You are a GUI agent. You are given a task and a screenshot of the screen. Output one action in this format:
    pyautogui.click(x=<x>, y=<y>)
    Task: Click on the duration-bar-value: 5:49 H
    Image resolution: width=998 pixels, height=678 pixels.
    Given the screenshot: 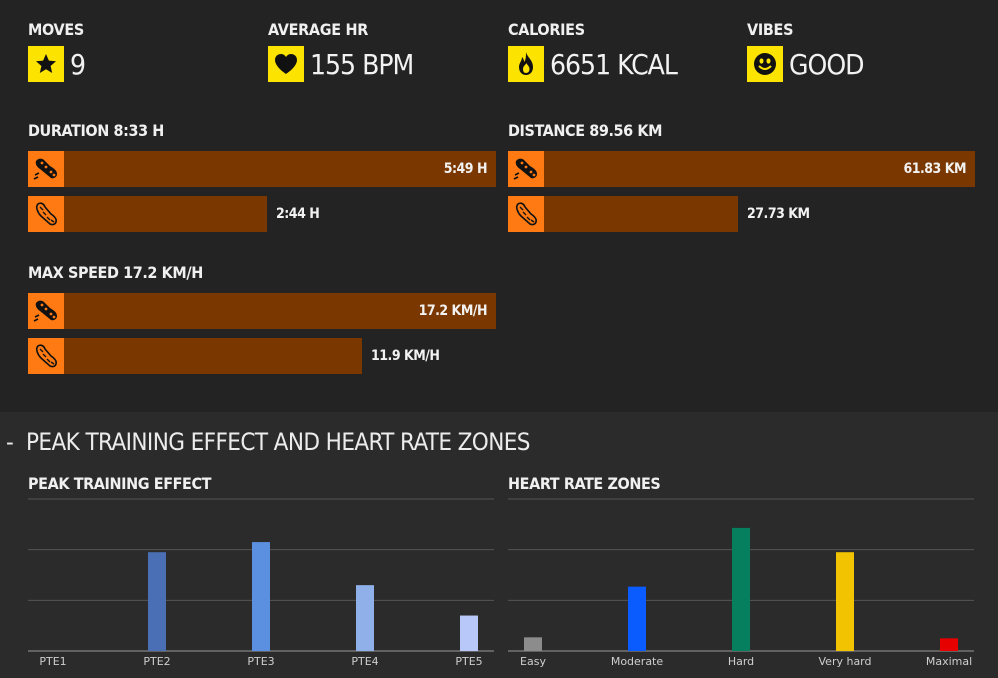 What is the action you would take?
    pyautogui.click(x=465, y=169)
    